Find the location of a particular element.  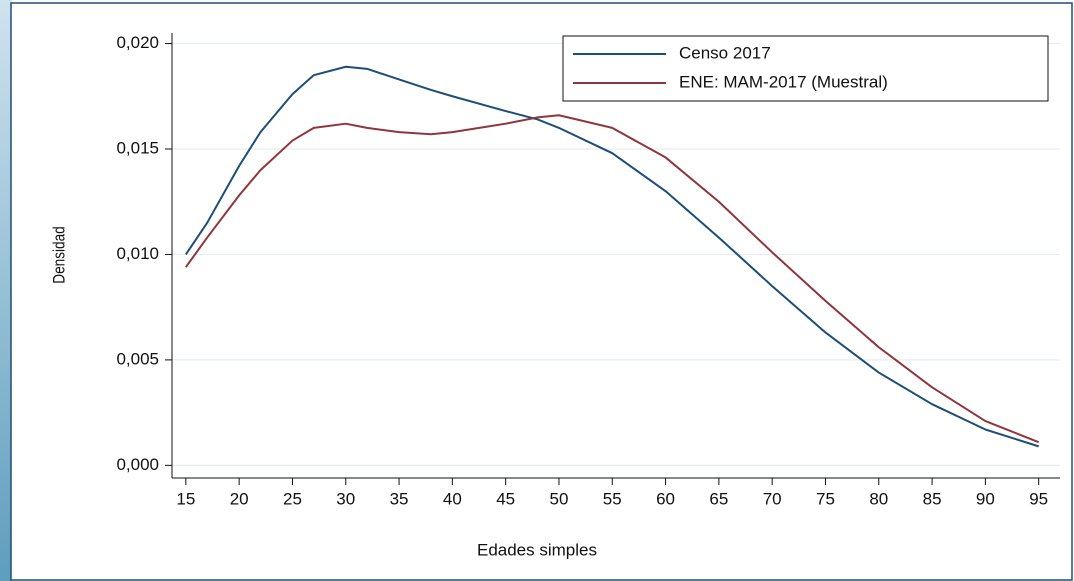

x-tick-label: 50 is located at coordinates (559, 498).